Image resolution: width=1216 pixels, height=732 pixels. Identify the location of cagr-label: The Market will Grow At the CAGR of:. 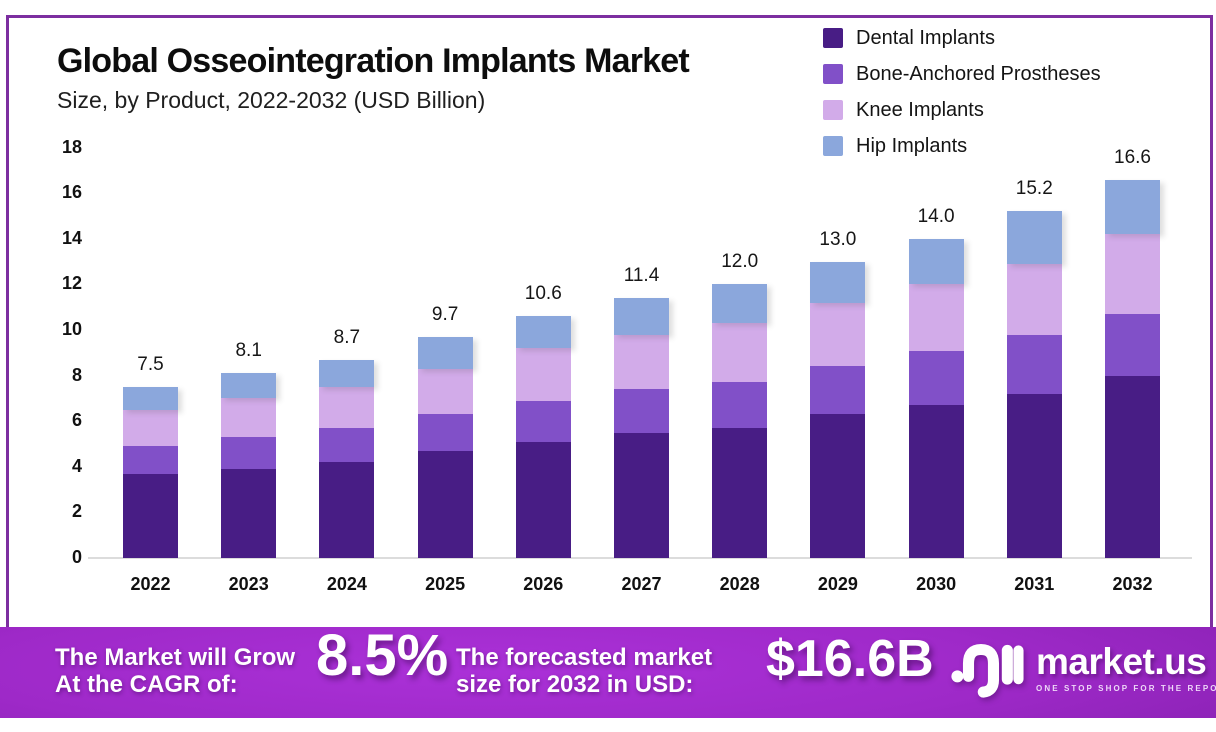
(175, 671).